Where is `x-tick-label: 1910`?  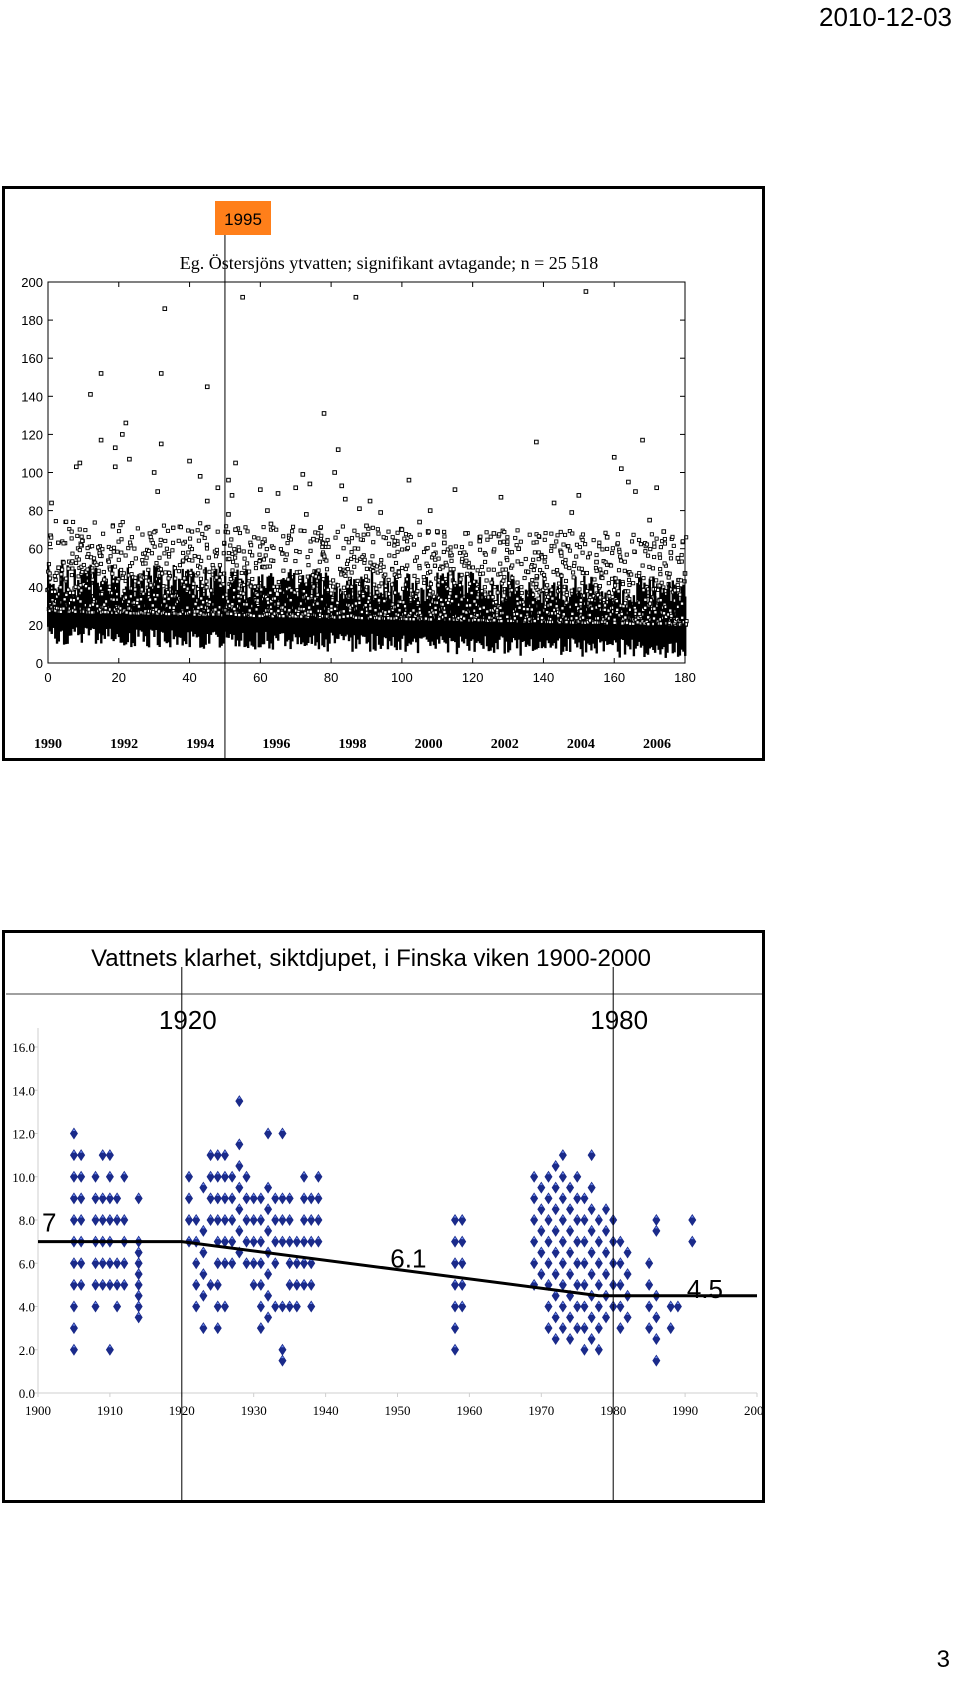
x-tick-label: 1910 is located at coordinates (110, 1410).